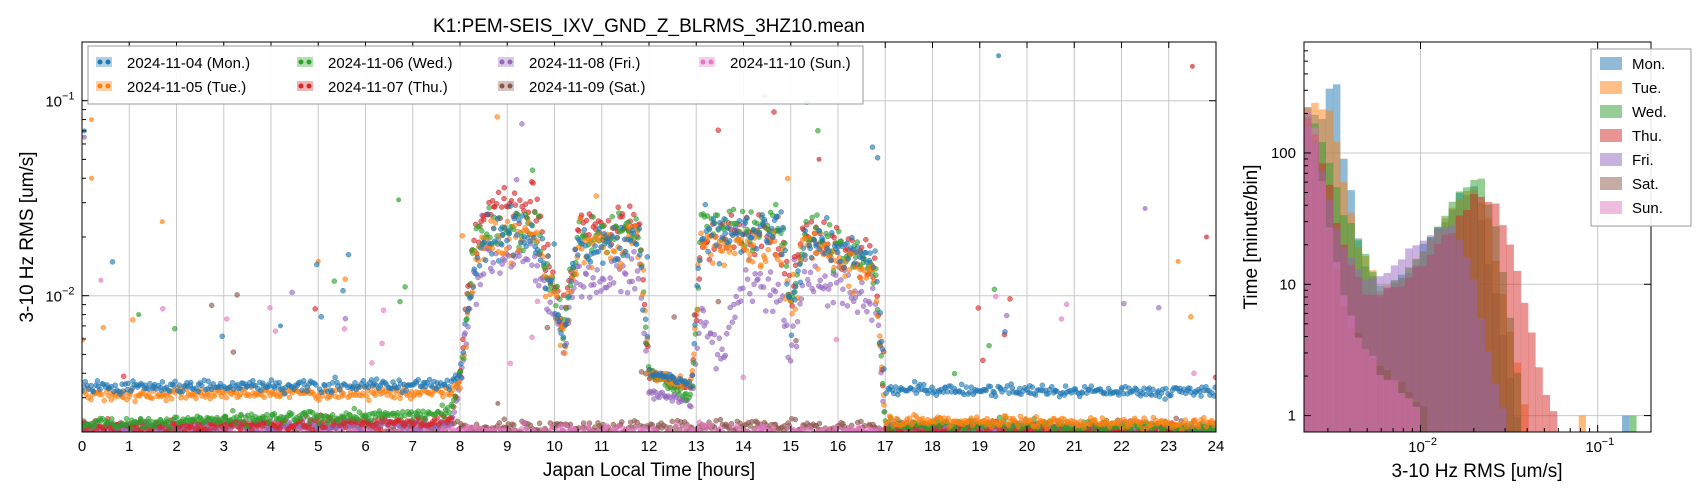 The width and height of the screenshot is (1700, 500). Describe the element at coordinates (790, 446) in the screenshot. I see `scatter-x-tick-label: 15` at that location.